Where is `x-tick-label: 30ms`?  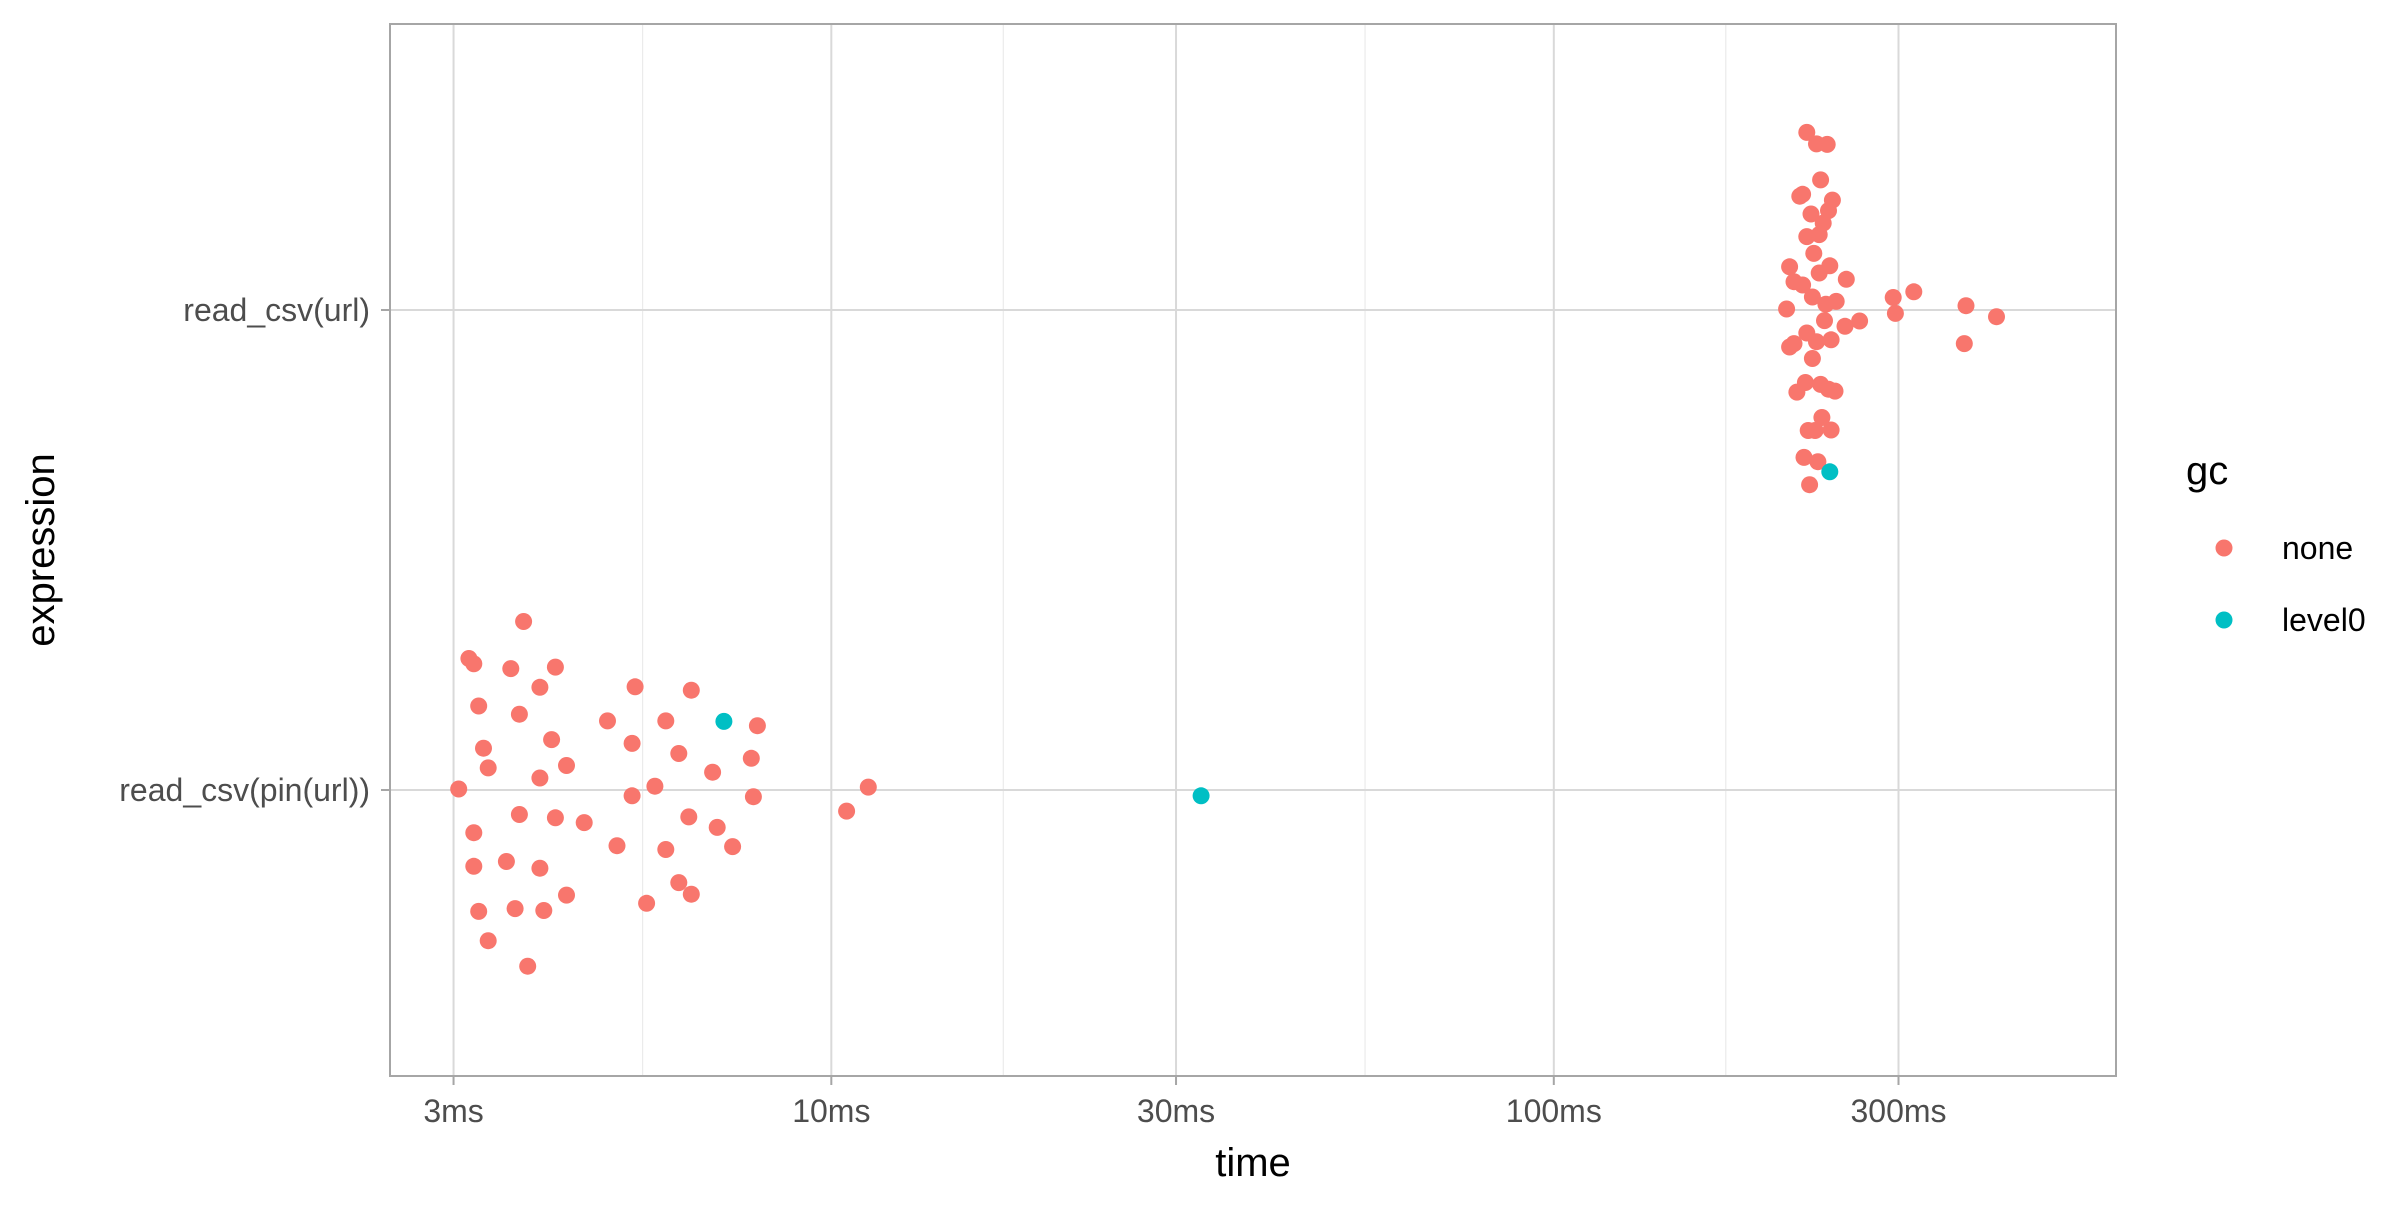 x-tick-label: 30ms is located at coordinates (1176, 1111).